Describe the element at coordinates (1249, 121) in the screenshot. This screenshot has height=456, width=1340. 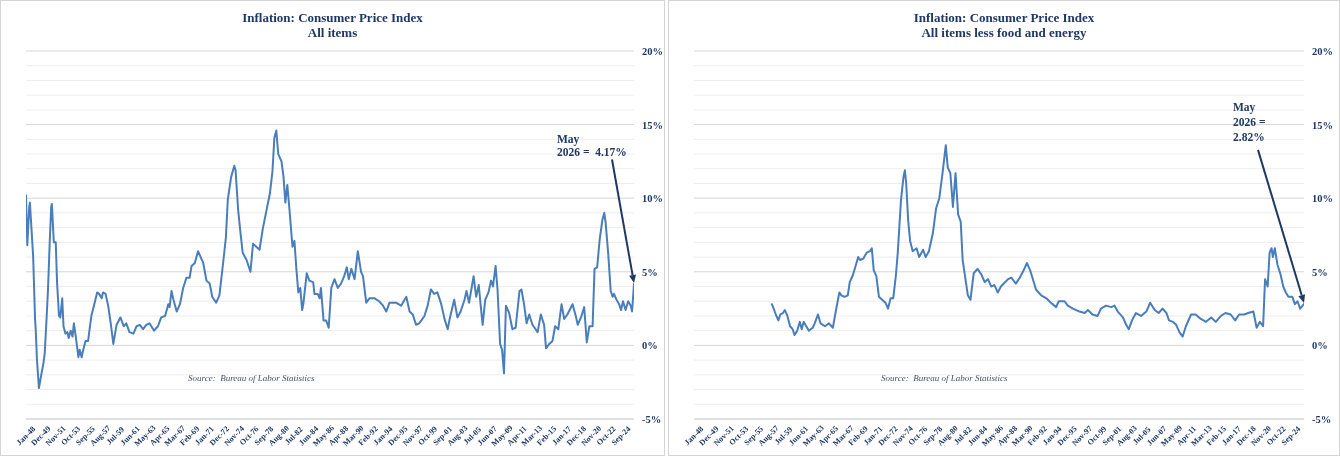
I see `annotation: May 2026 = 2.82%` at that location.